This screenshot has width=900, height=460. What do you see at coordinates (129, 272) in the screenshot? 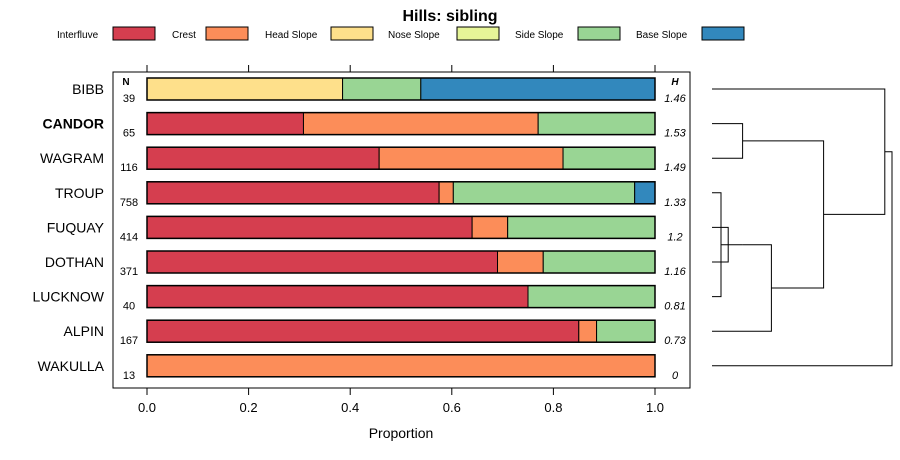
I see `n-value-dothan: 371` at bounding box center [129, 272].